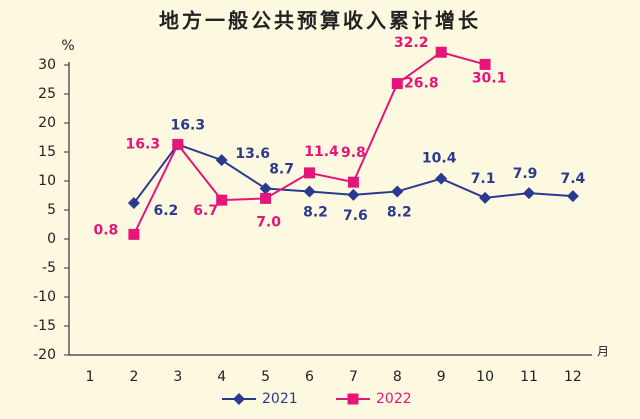 The image size is (640, 419). I want to click on value-label: 6.7, so click(205, 211).